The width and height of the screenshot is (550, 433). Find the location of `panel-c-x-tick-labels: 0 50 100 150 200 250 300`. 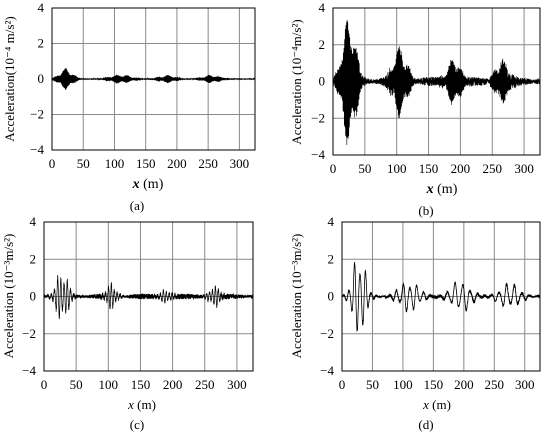

panel-c-x-tick-labels: 0 50 100 150 200 250 300 is located at coordinates (144, 384).